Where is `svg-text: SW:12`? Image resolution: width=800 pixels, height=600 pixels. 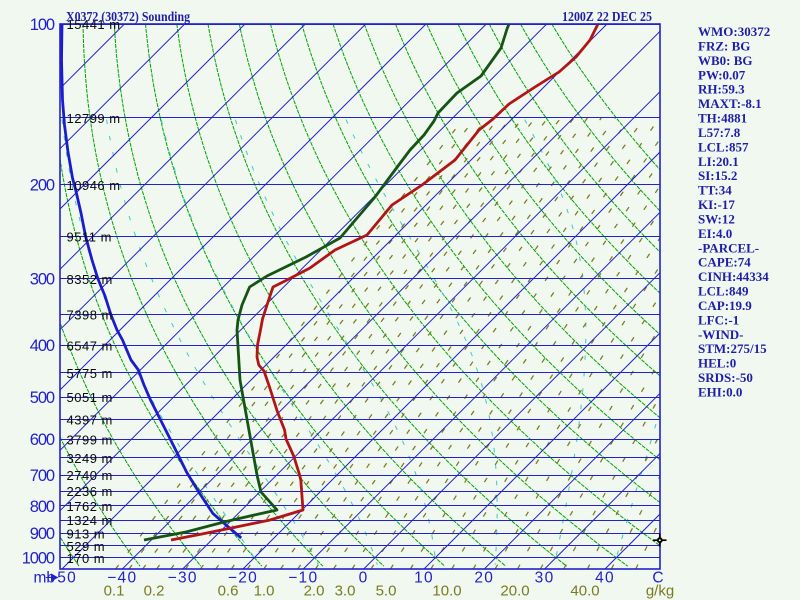
svg-text: SW:12 is located at coordinates (716, 219).